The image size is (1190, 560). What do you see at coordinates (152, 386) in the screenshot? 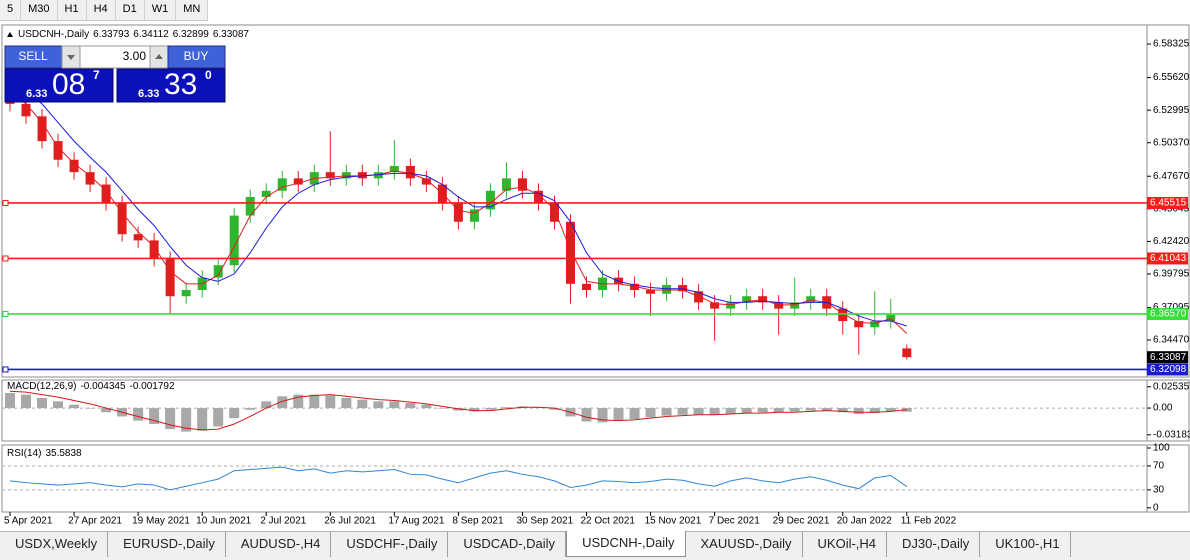
I see `macd-signal-value: -0.001792` at bounding box center [152, 386].